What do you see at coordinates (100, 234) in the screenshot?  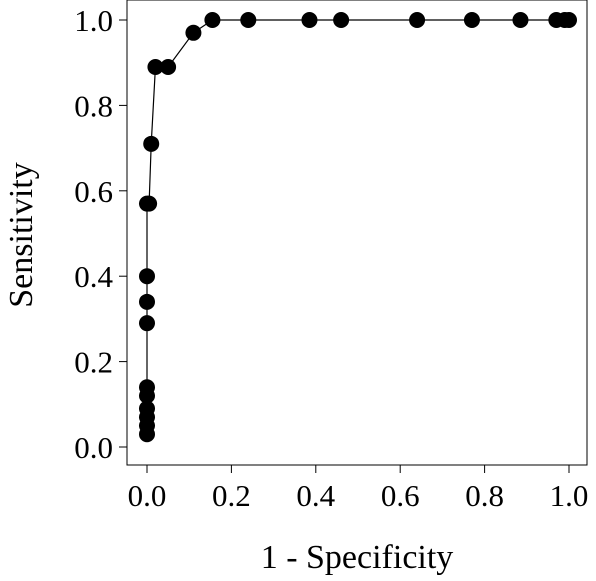 I see `y-axis: 0.0 0.2 0.4 0.6 0.8 1.0` at bounding box center [100, 234].